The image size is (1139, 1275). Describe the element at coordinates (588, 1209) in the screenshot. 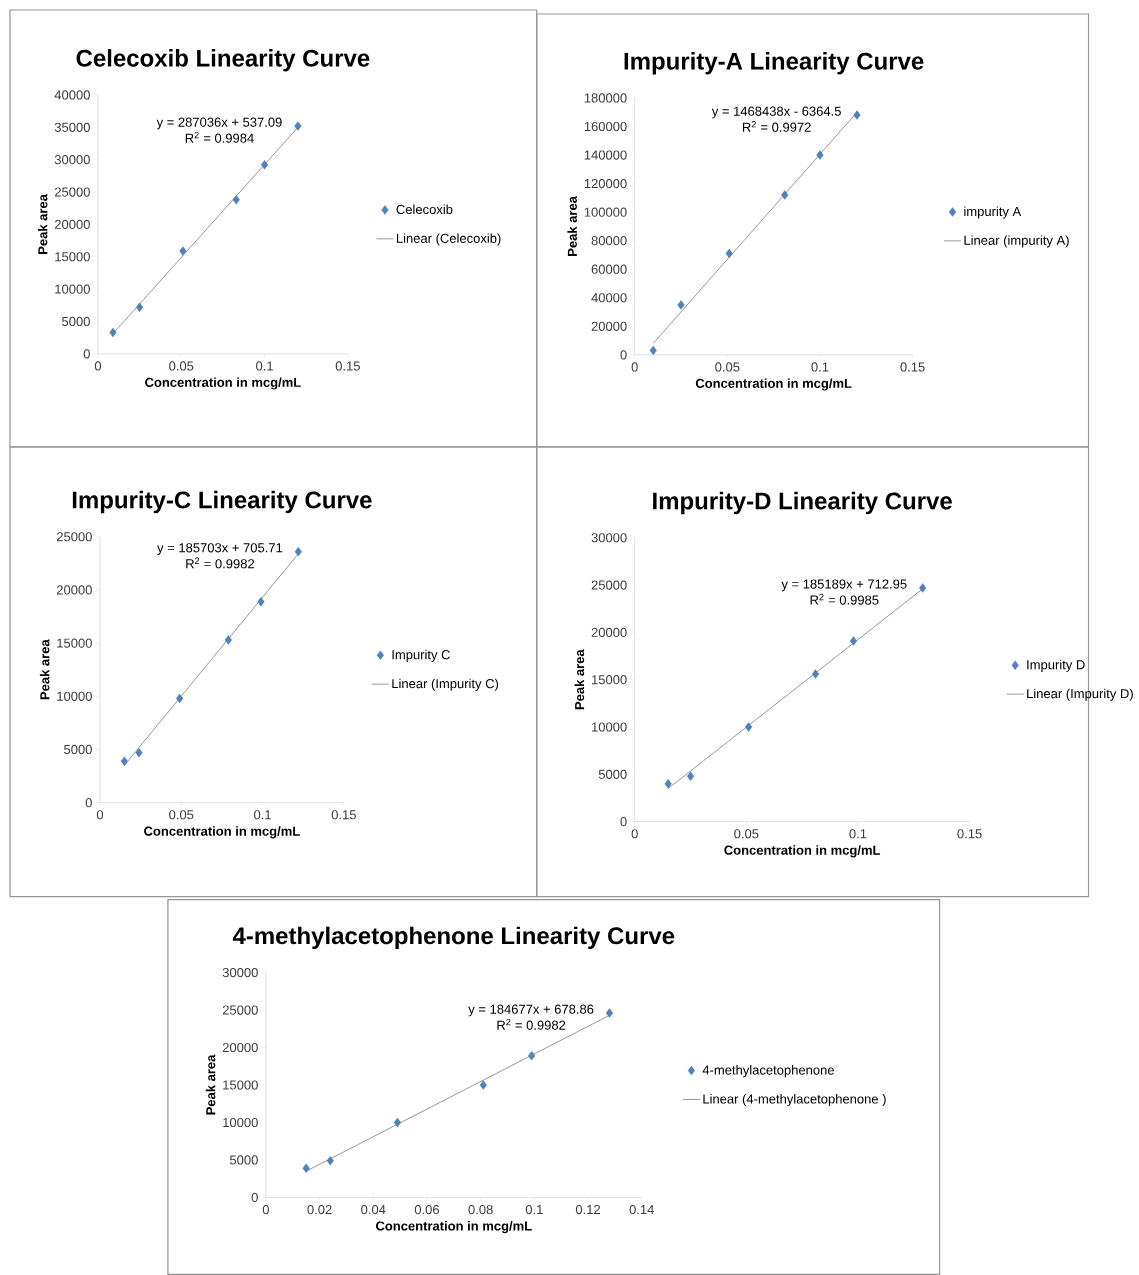

I see `x-tick-label: 0.12` at that location.